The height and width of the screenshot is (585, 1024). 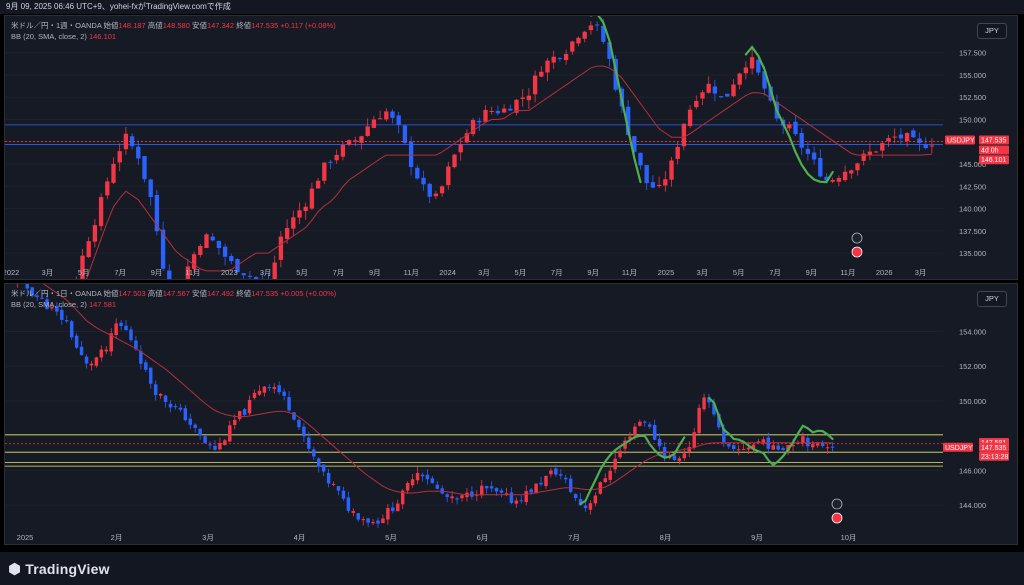 I want to click on footer-bar: ⬢ TradingView, so click(x=512, y=568).